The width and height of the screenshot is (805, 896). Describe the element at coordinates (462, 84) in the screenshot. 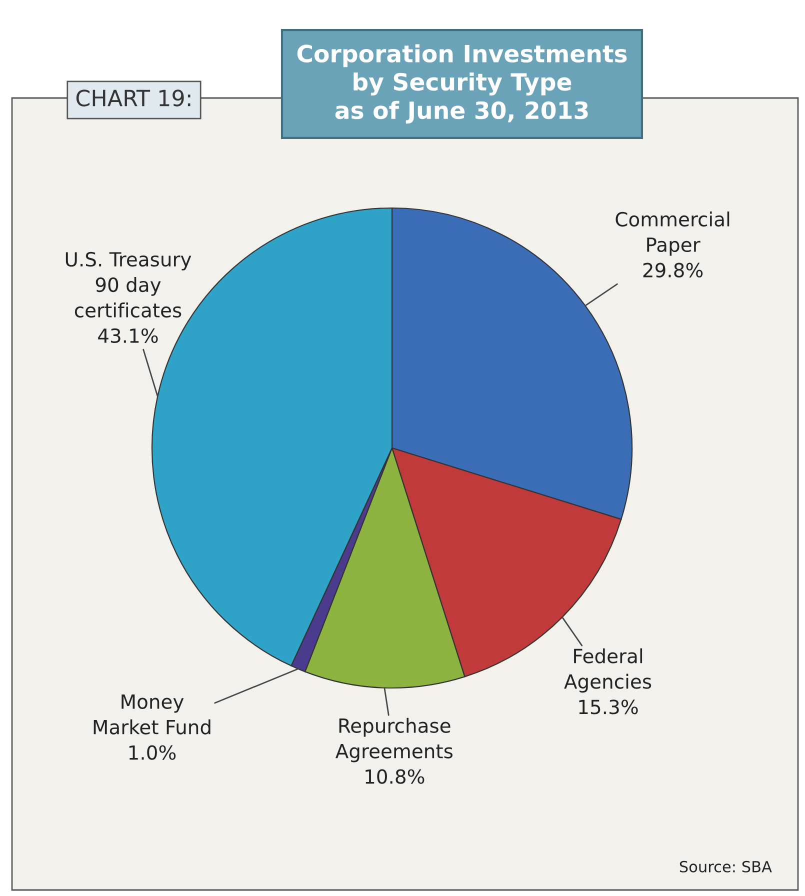

I see `chart-title: Corporation Investments by Security Type as of June 30, 2013` at that location.